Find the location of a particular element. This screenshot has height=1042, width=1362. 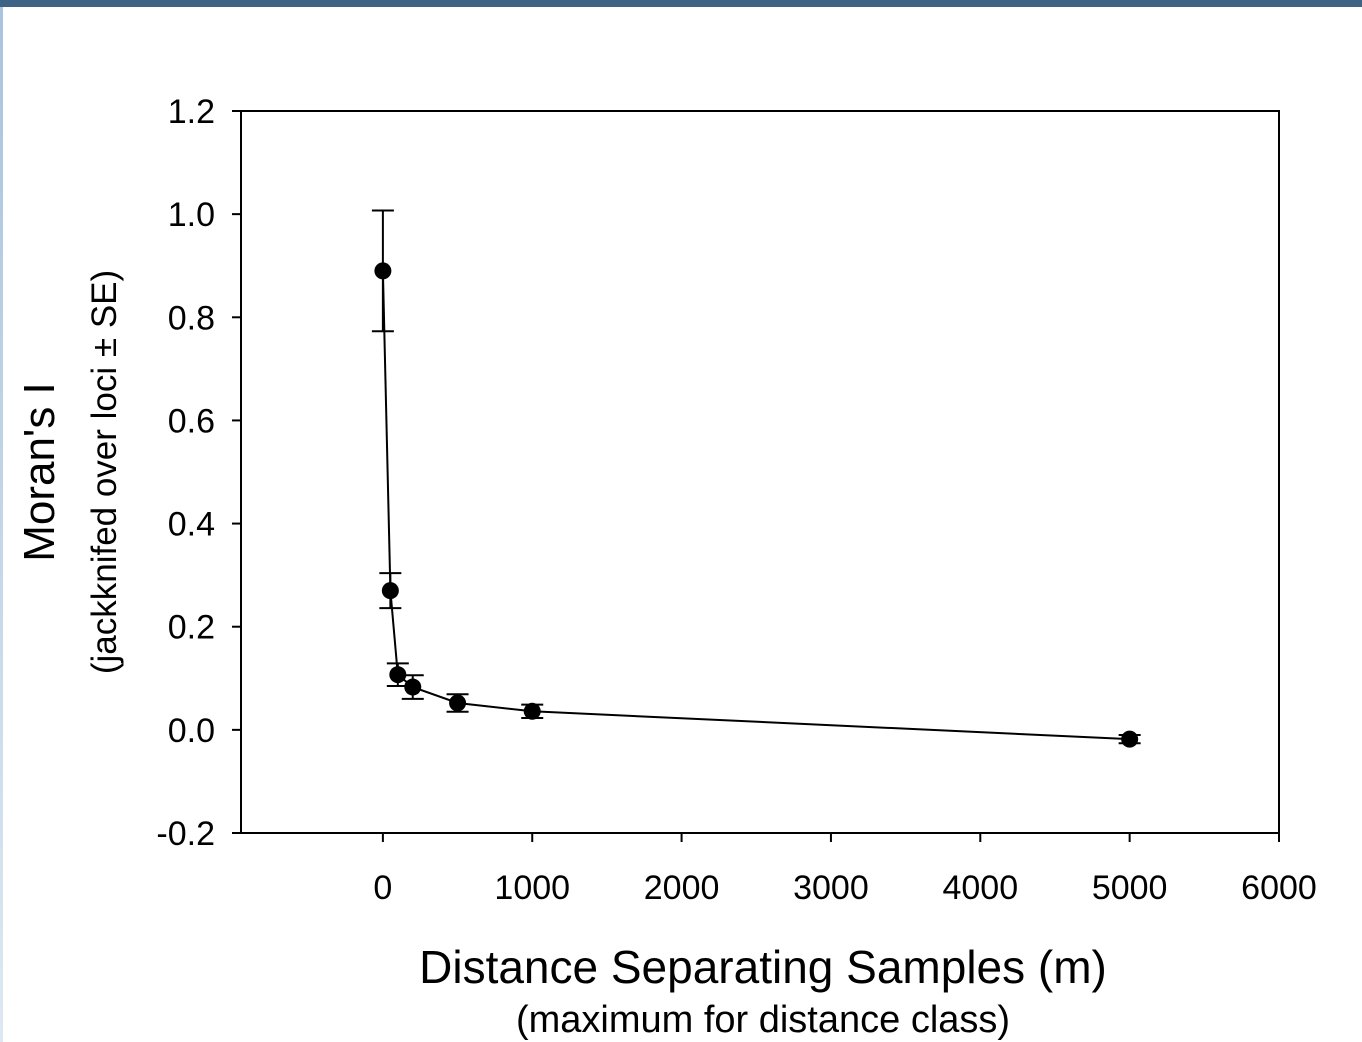

slide-top-bar is located at coordinates (681, 3).